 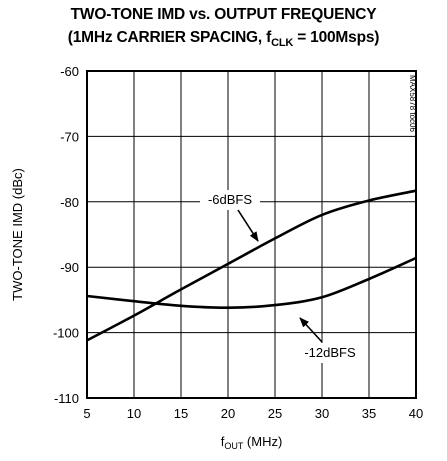 I want to click on x-tick-label: 20, so click(x=228, y=413).